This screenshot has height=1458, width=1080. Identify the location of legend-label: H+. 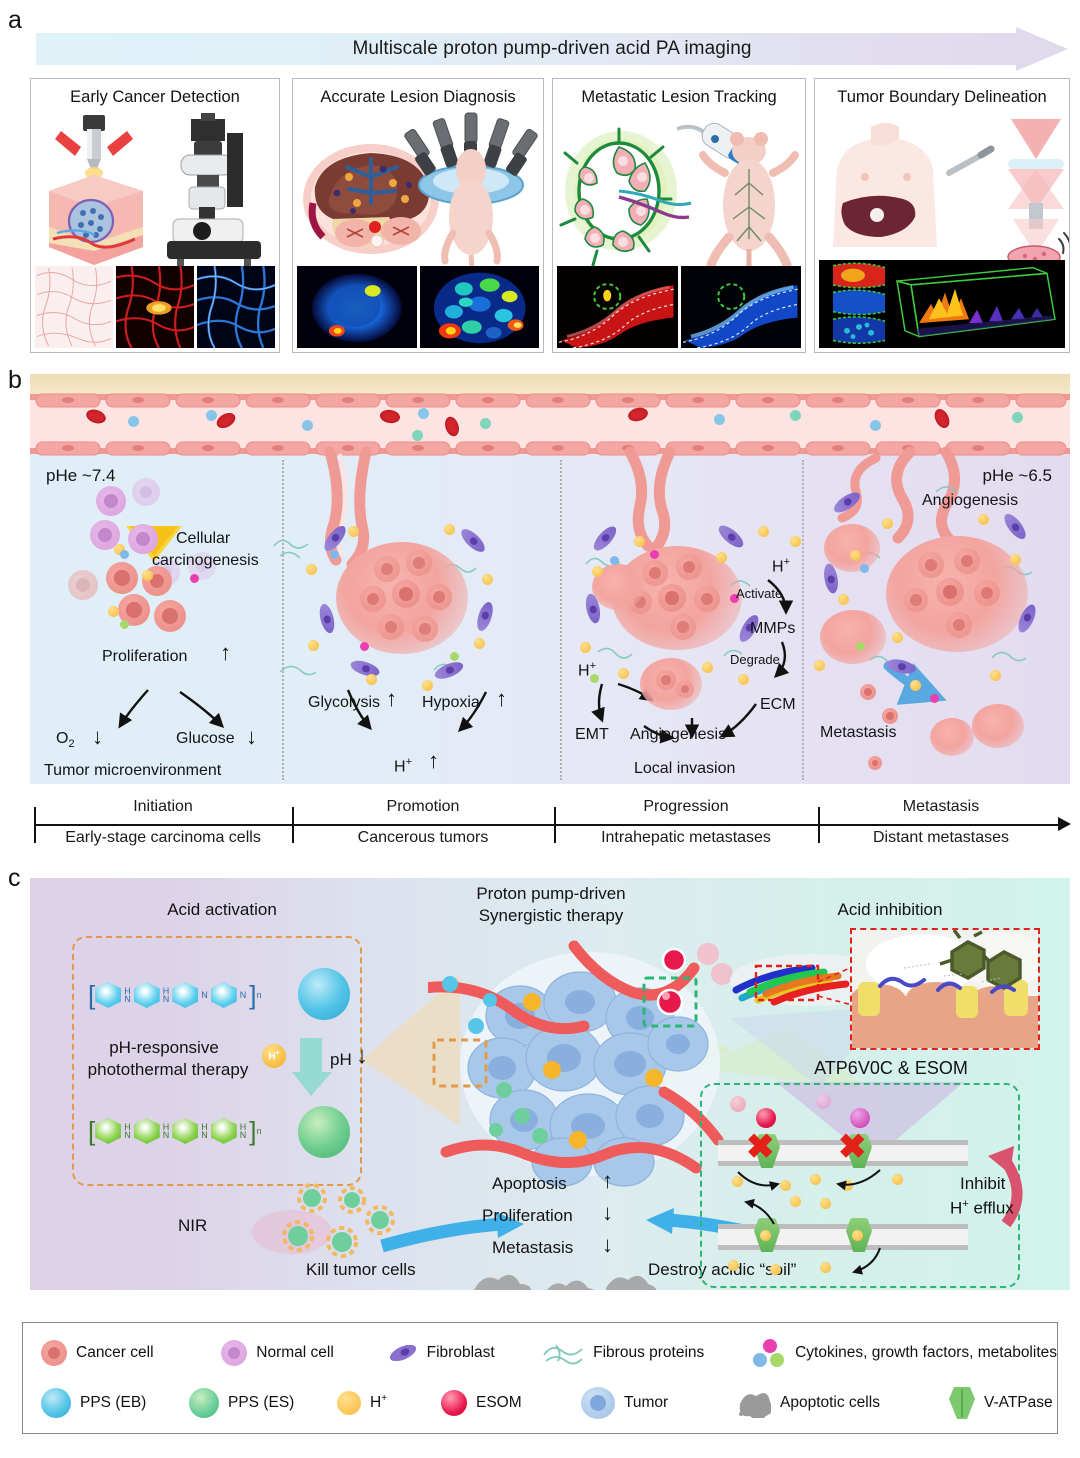
(379, 1402).